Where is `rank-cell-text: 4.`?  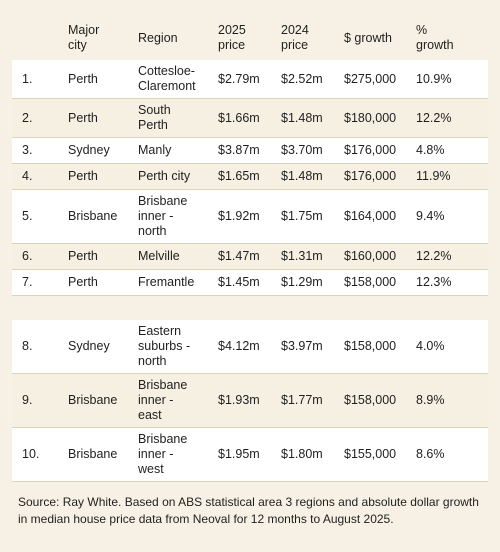
rank-cell-text: 4. is located at coordinates (27, 176).